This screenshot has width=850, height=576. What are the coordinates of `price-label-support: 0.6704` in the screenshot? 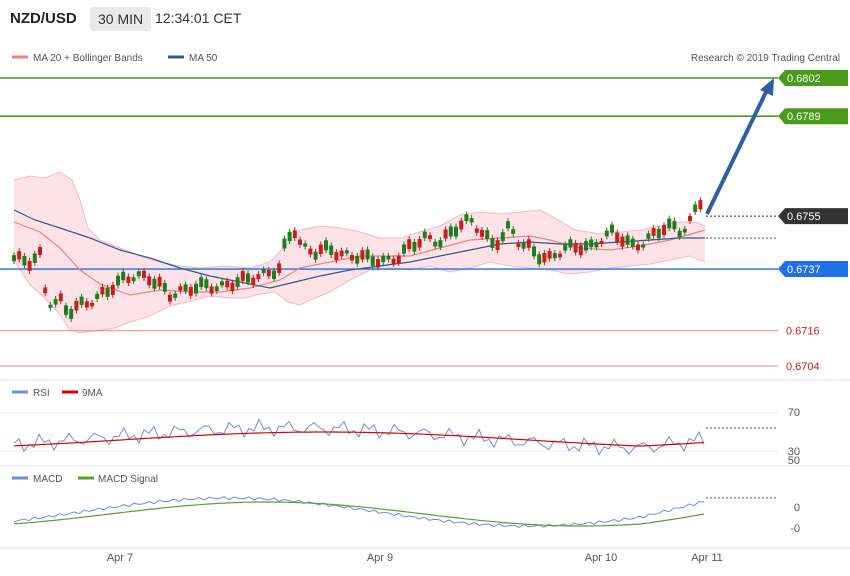 It's located at (803, 367).